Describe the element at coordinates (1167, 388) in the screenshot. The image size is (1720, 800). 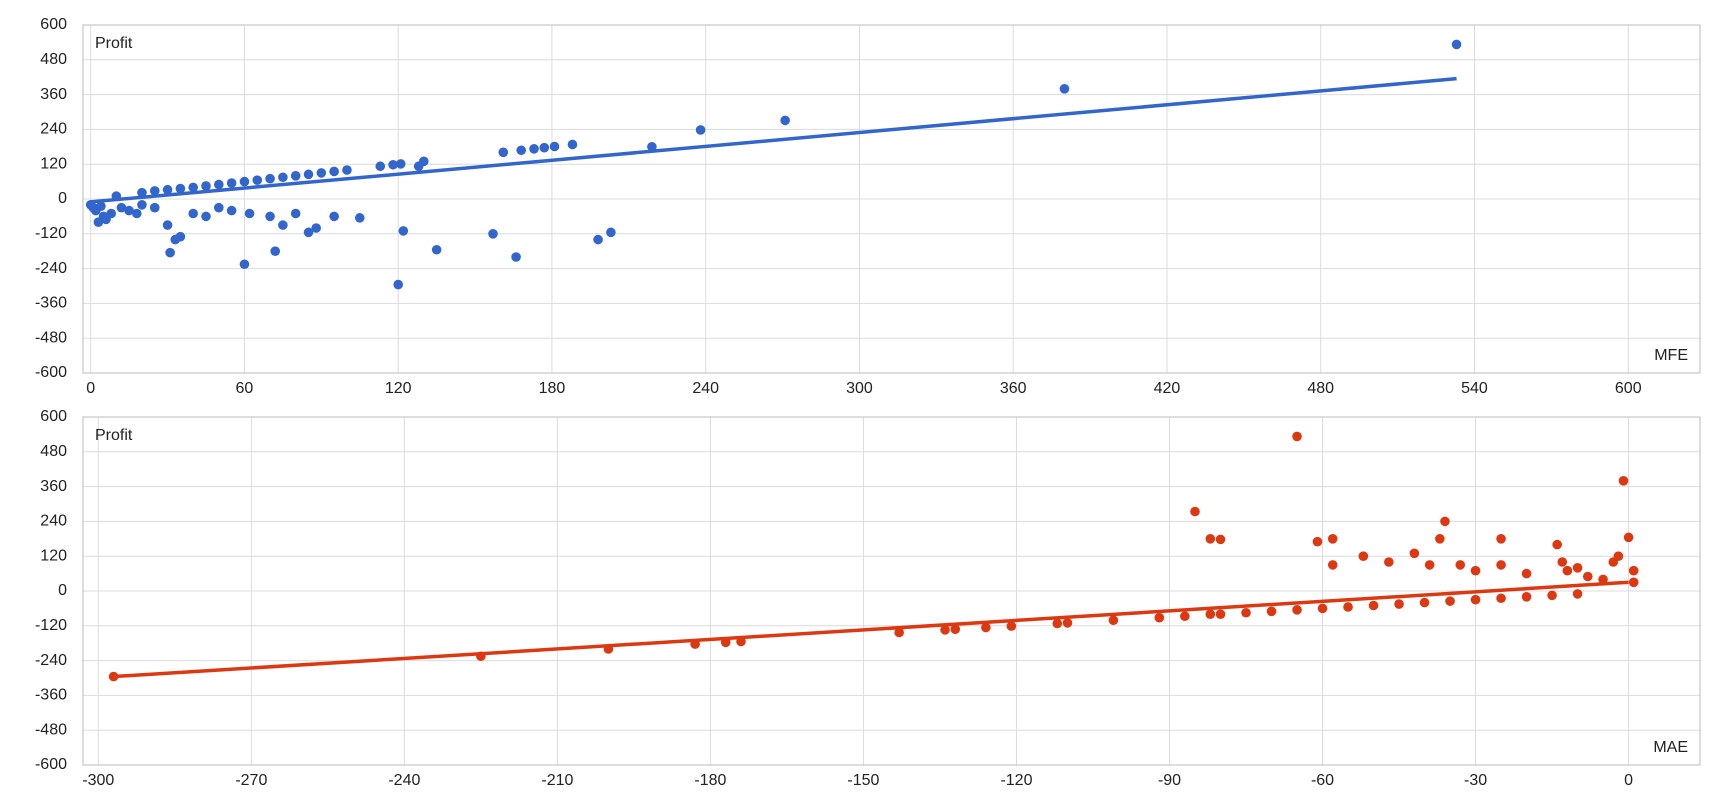
I see `x-tick-label: 420` at that location.